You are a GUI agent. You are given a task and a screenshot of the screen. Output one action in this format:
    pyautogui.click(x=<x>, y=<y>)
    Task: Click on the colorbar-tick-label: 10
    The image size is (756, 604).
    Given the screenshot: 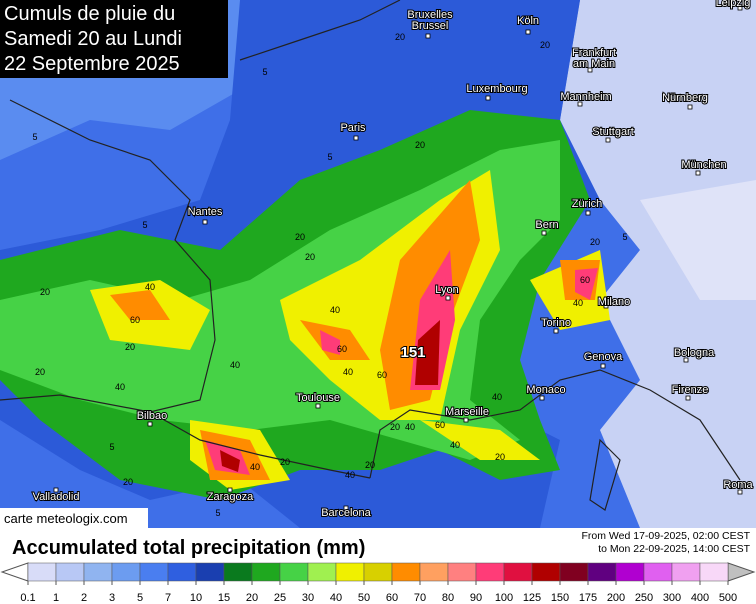 What is the action you would take?
    pyautogui.click(x=196, y=598)
    